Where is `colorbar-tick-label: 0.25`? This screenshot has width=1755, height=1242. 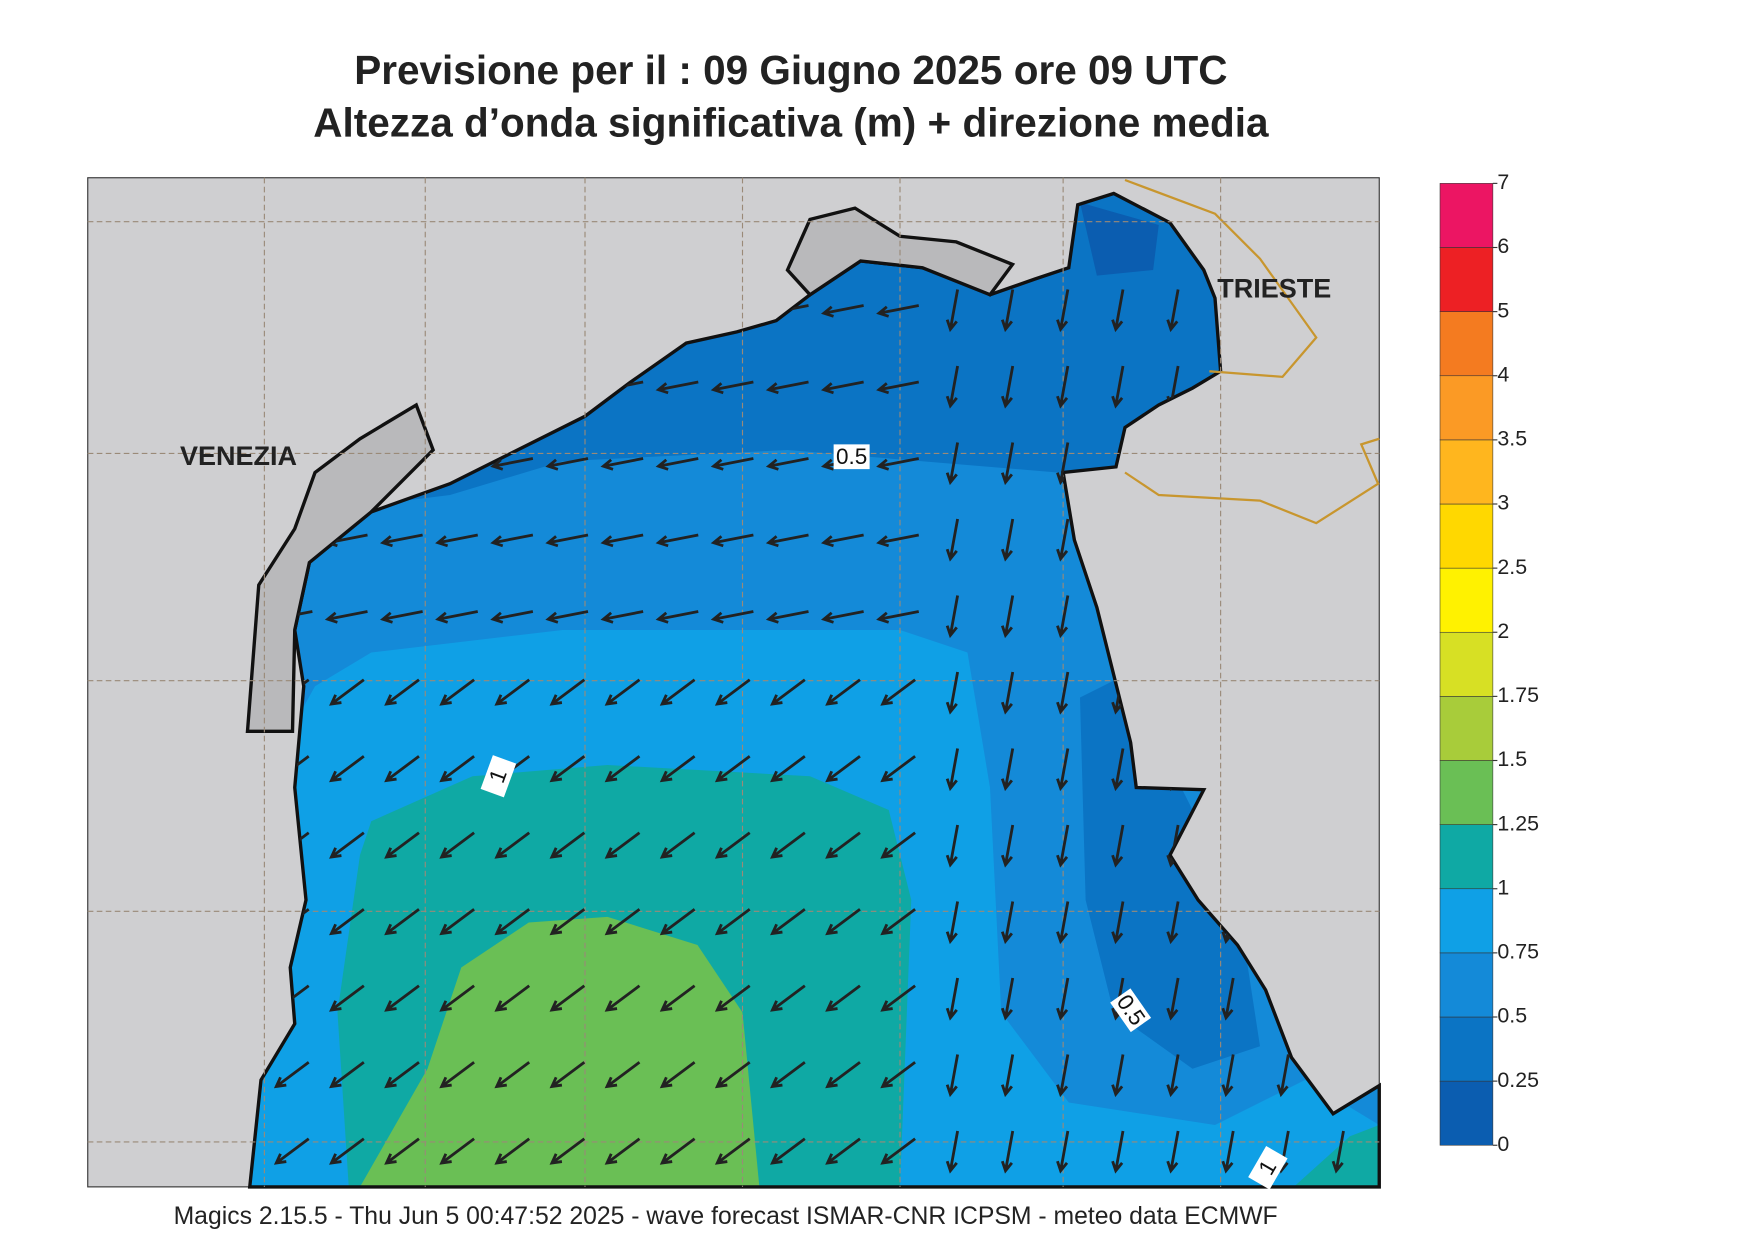 colorbar-tick-label: 0.25 is located at coordinates (1518, 1080).